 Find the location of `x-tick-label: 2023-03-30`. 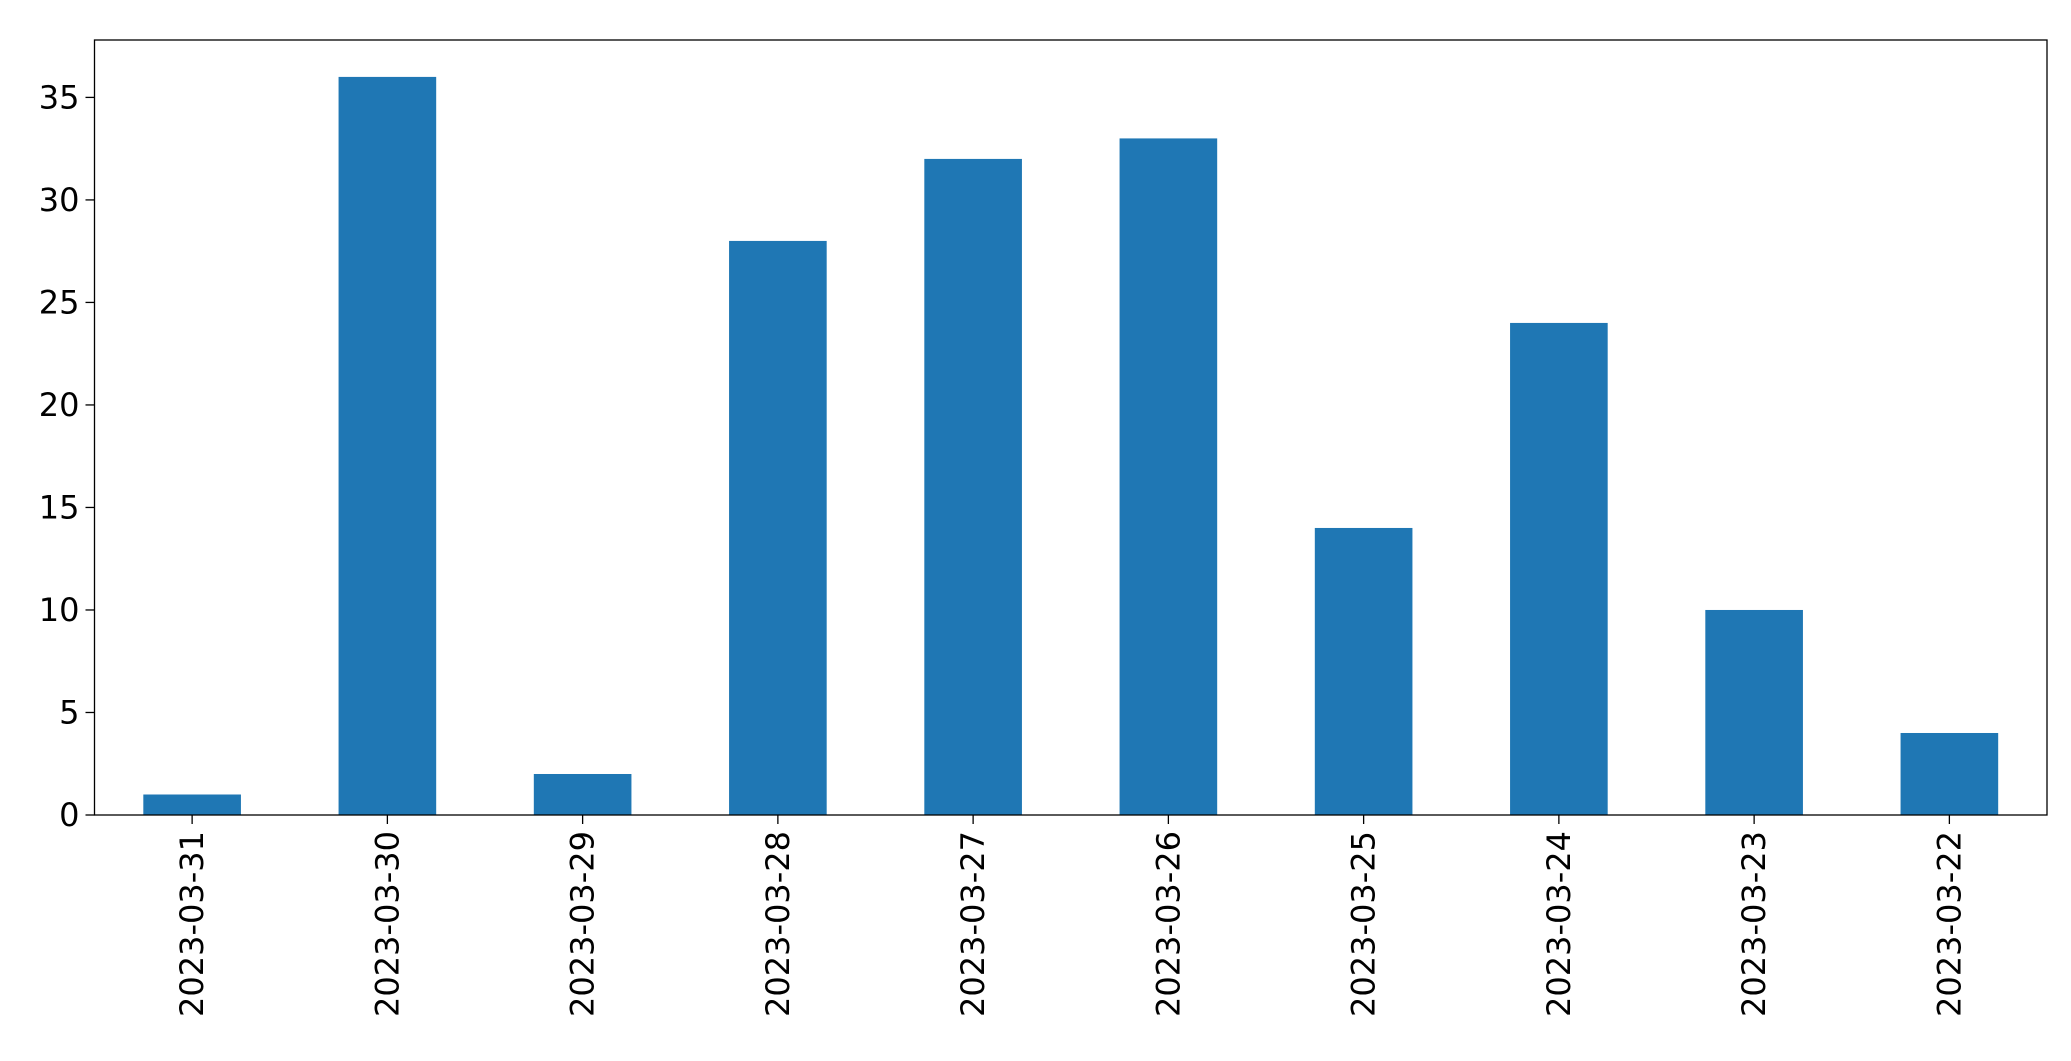

x-tick-label: 2023-03-30 is located at coordinates (387, 924).